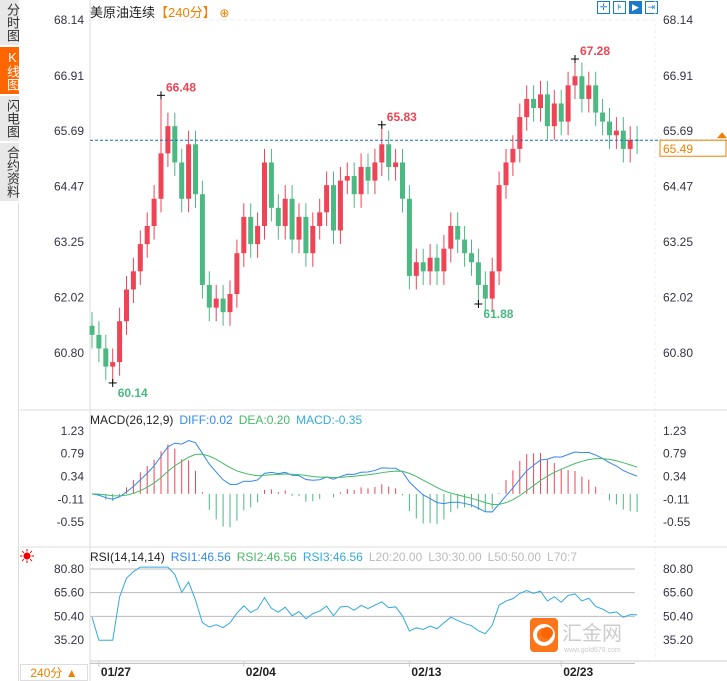 This screenshot has width=727, height=681. I want to click on watermark-logo: 汇金网 www.gold678.com, so click(590, 638).